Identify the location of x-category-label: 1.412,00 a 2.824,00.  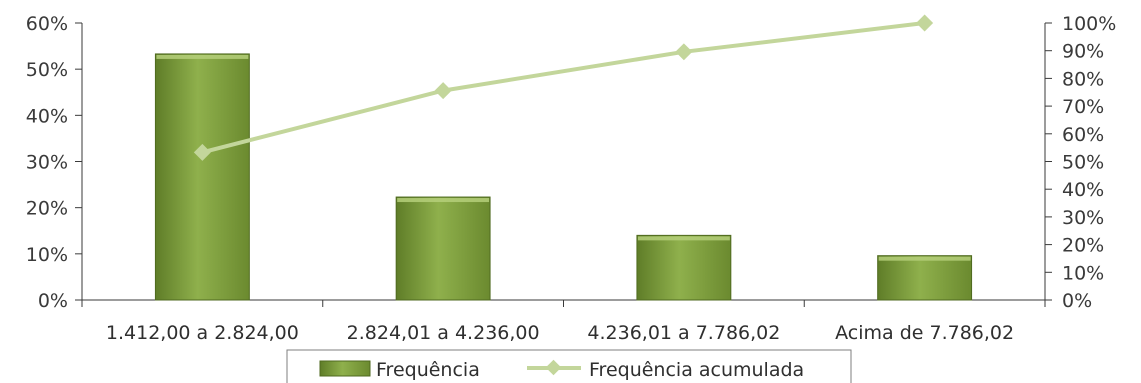
(202, 333).